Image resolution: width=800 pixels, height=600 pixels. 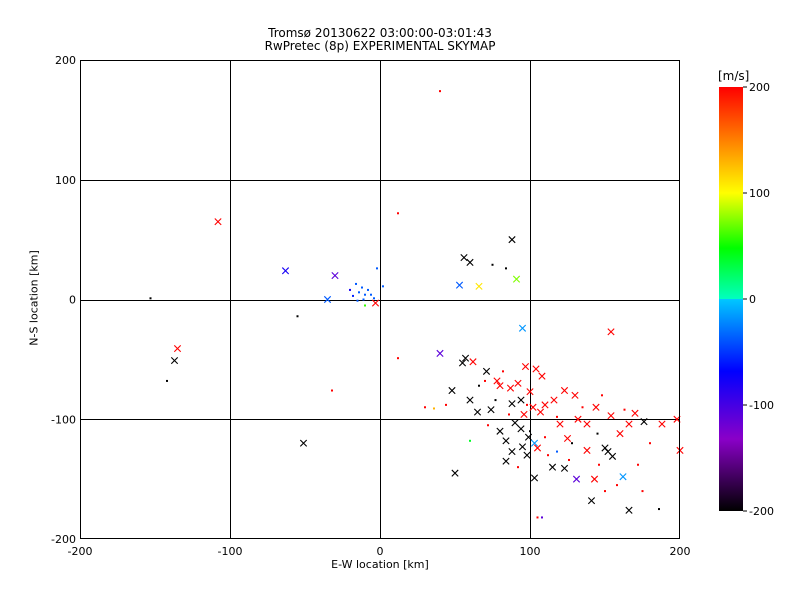 I want to click on y-tick-label: 100, so click(x=65, y=180).